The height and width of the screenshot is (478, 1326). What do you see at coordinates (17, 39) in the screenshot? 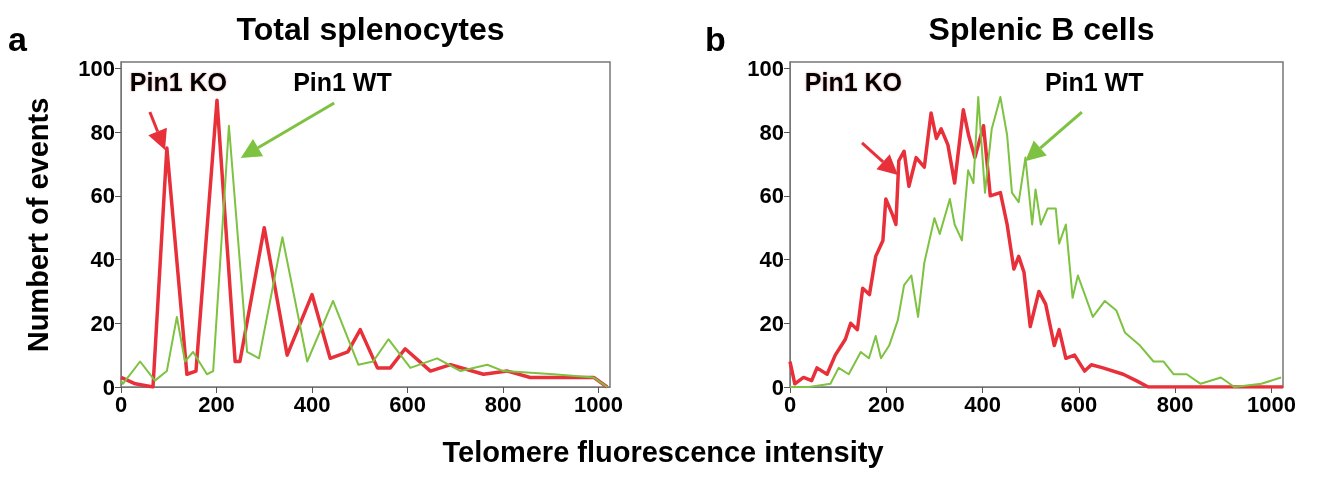
I see `text: a` at bounding box center [17, 39].